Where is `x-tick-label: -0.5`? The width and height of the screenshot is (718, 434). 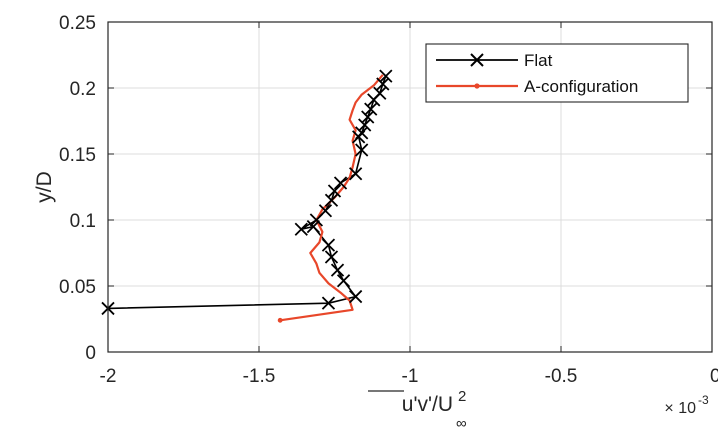
x-tick-label: -0.5 is located at coordinates (561, 376).